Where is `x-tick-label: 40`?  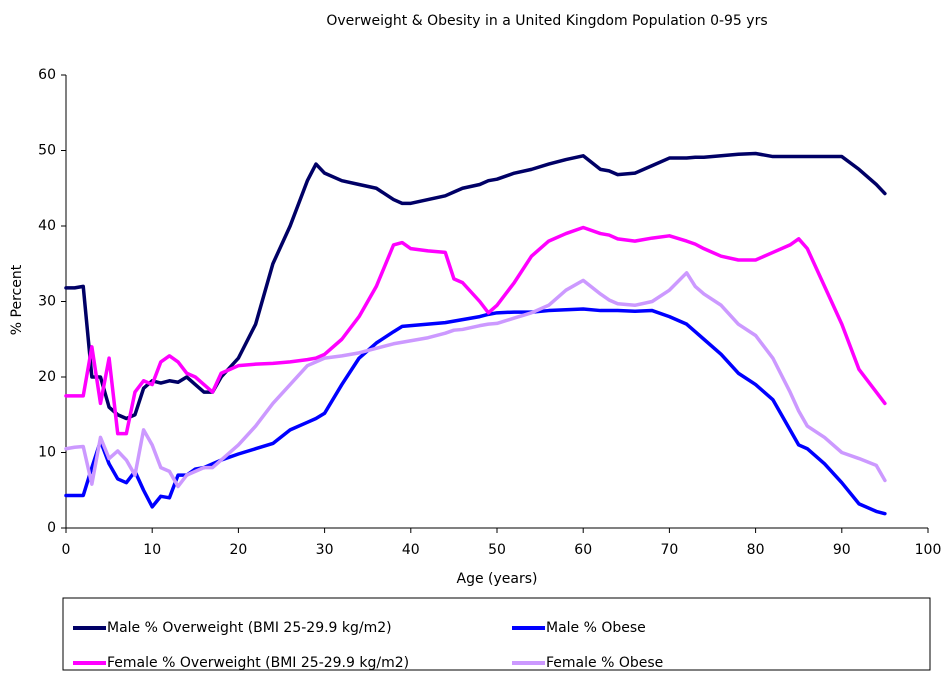
x-tick-label: 40 is located at coordinates (411, 550).